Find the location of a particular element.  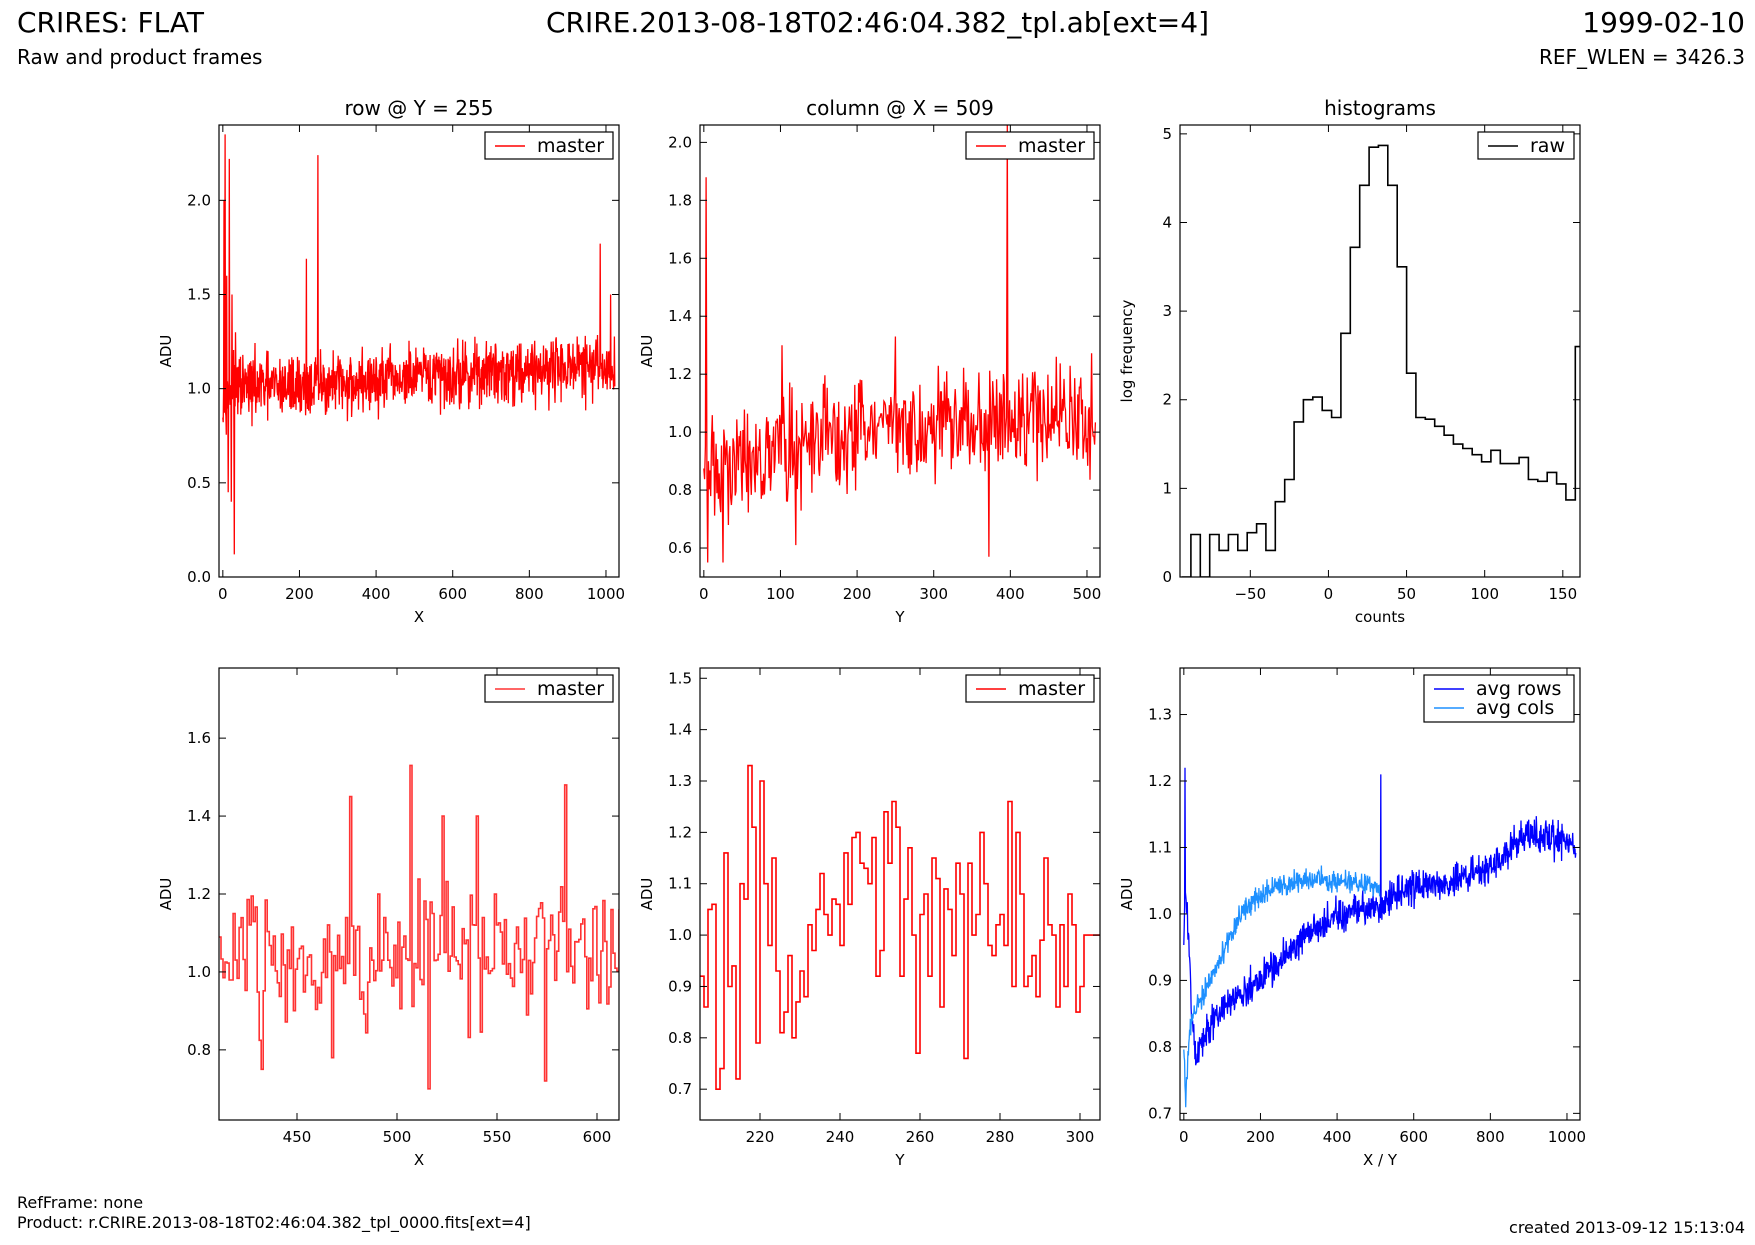

legend: raw is located at coordinates (1526, 145).